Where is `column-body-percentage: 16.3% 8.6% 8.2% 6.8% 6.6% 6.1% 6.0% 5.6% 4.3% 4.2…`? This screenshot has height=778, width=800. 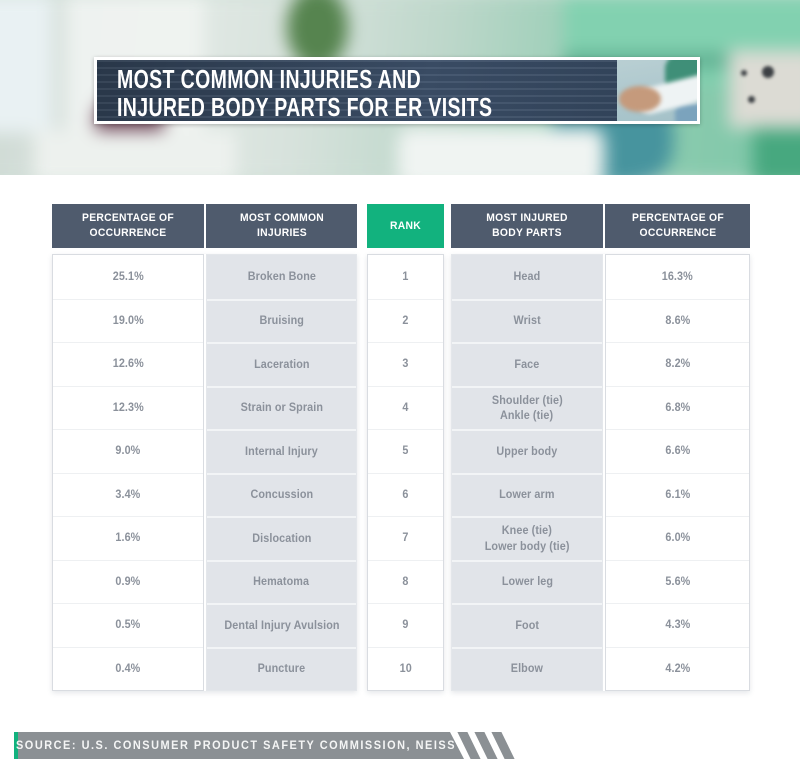 column-body-percentage: 16.3% 8.6% 8.2% 6.8% 6.6% 6.1% 6.0% 5.6% 4.3% 4.2… is located at coordinates (677, 472).